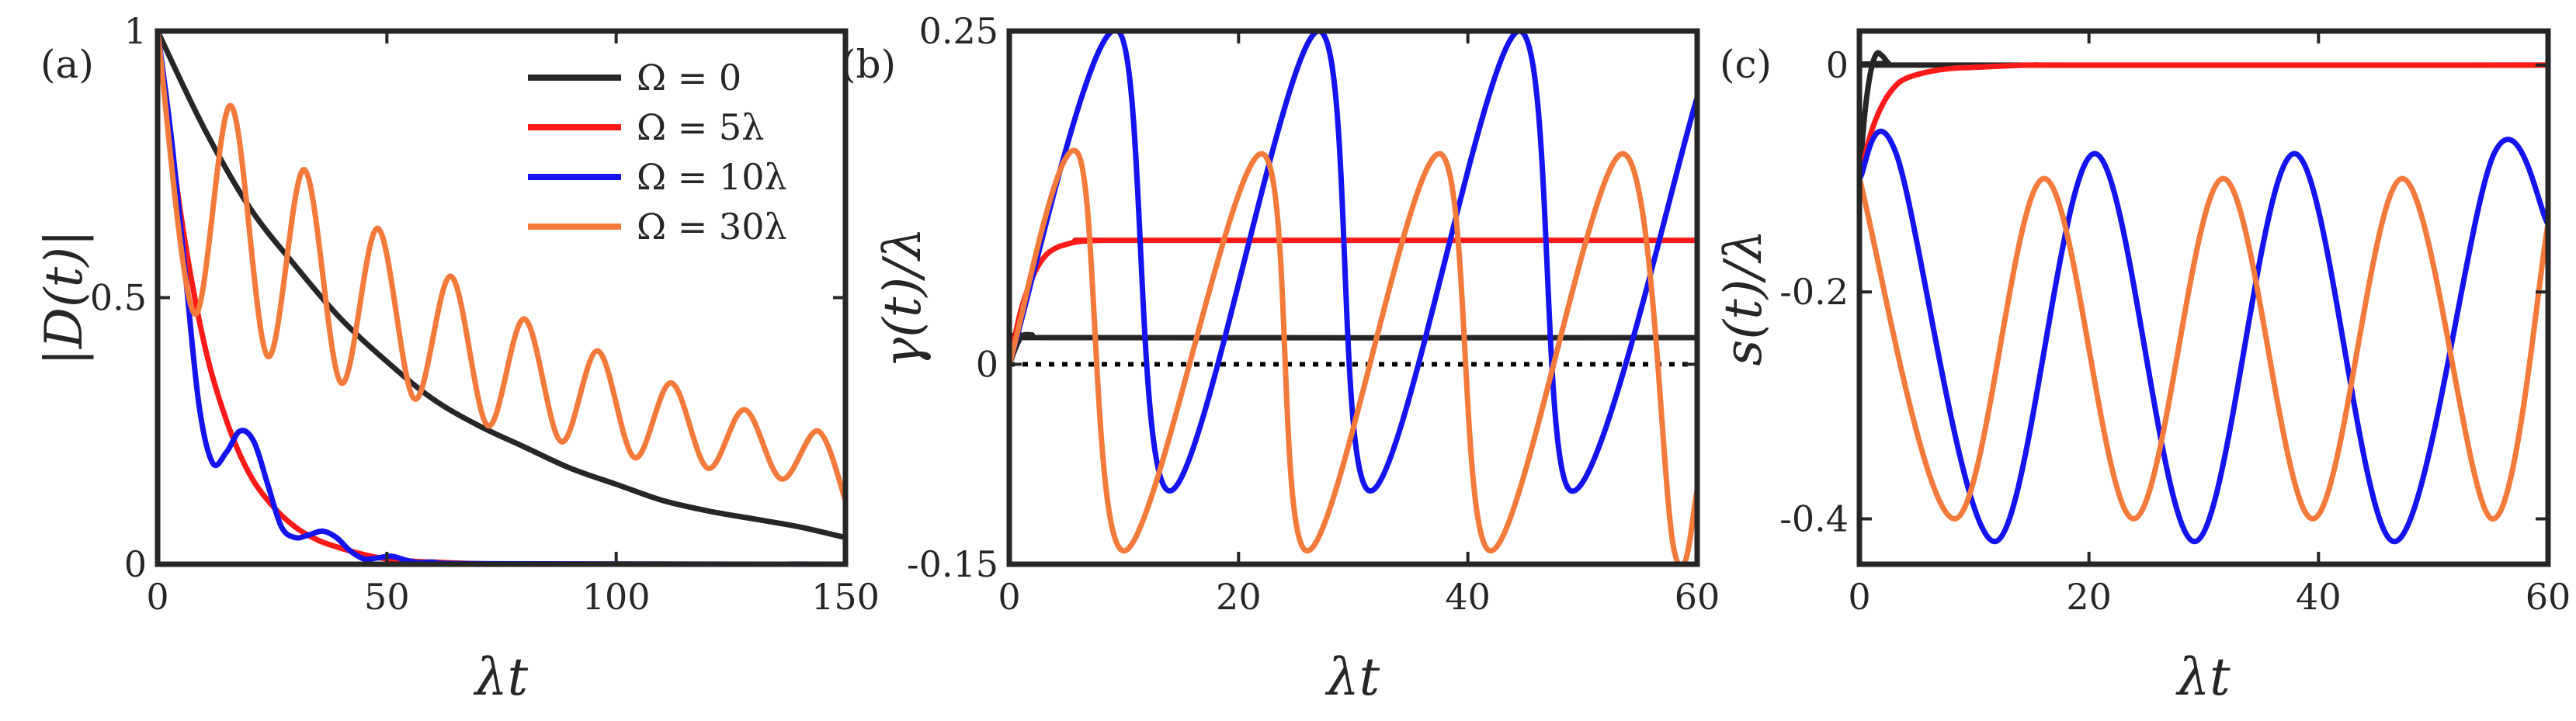 This screenshot has width=2576, height=721. What do you see at coordinates (1746, 64) in the screenshot?
I see `panel-label: (c)` at bounding box center [1746, 64].